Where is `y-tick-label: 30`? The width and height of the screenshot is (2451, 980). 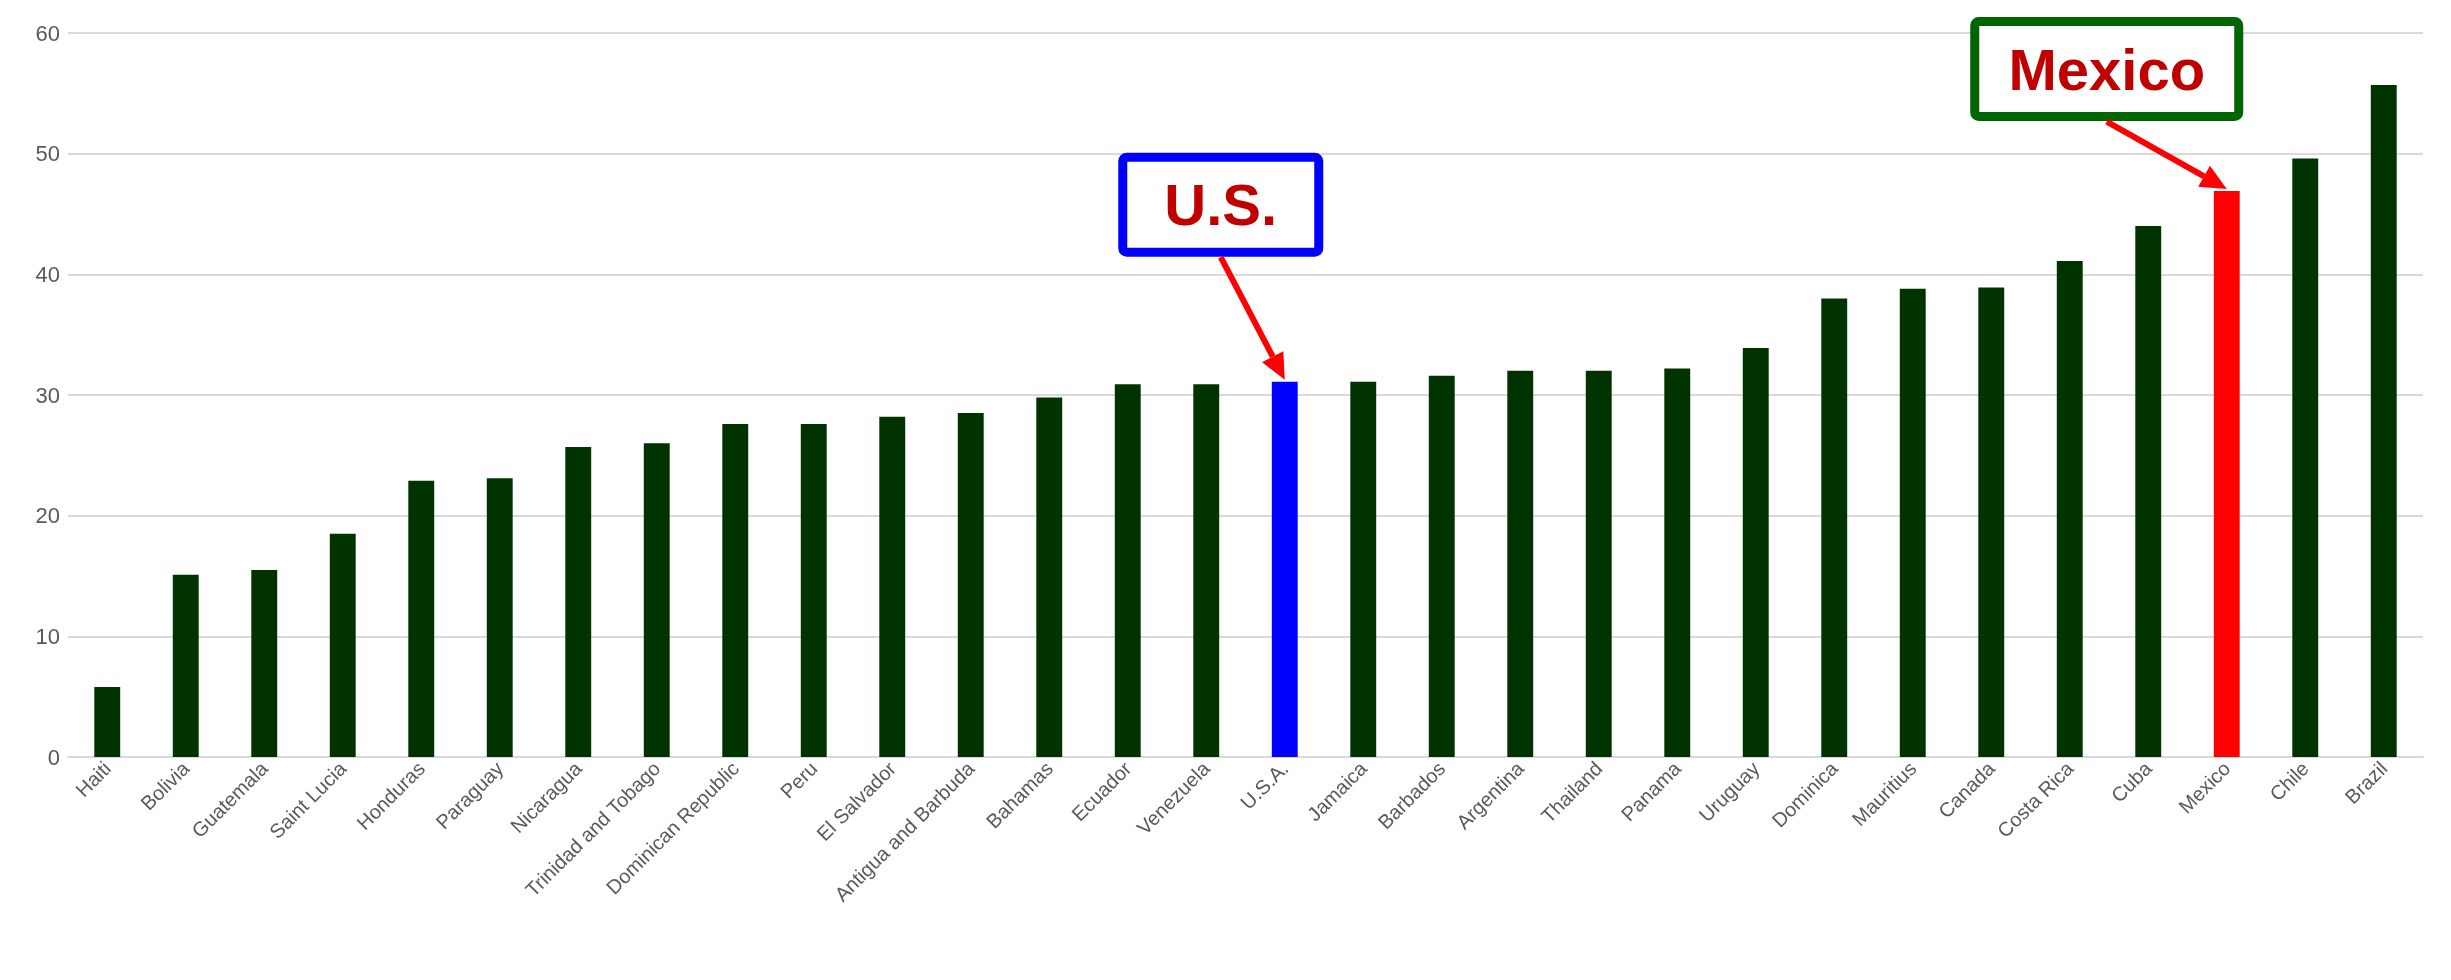 y-tick-label: 30 is located at coordinates (47, 395).